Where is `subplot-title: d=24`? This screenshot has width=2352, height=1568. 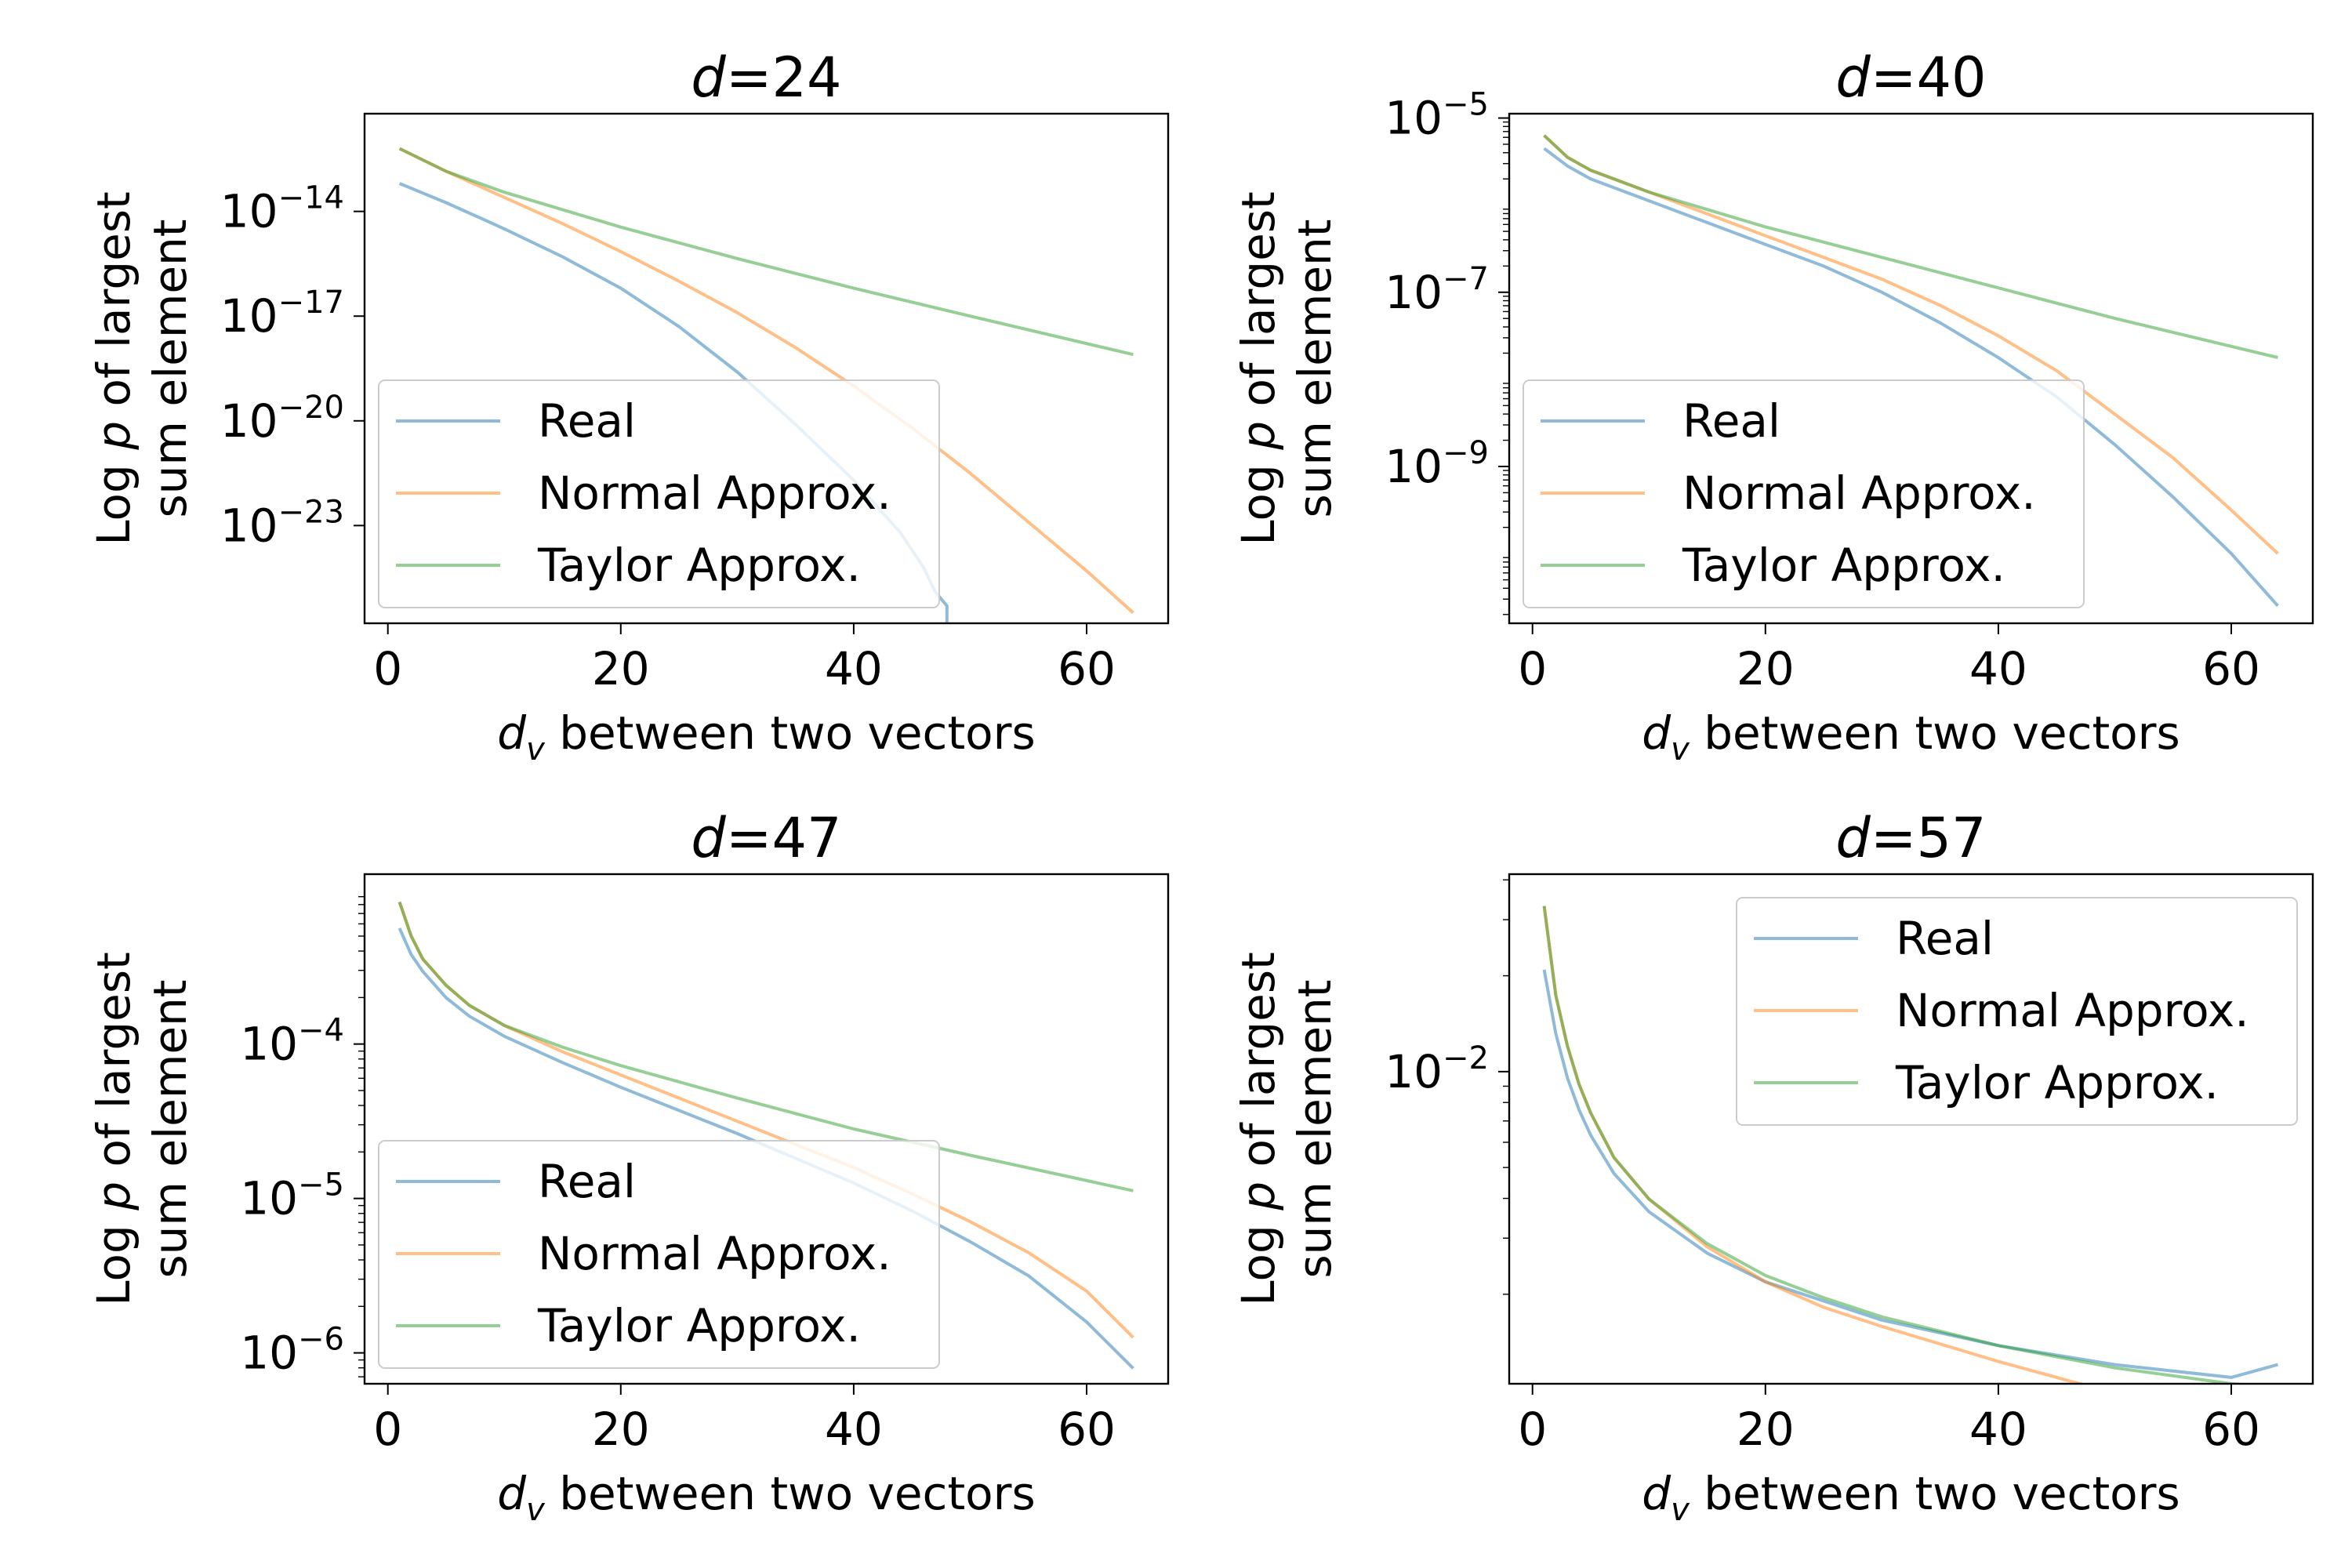 subplot-title: d=24 is located at coordinates (766, 77).